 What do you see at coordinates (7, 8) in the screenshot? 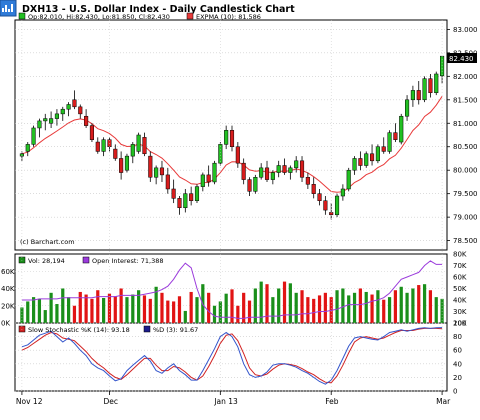
I see `logo-bars-icon` at bounding box center [7, 8].